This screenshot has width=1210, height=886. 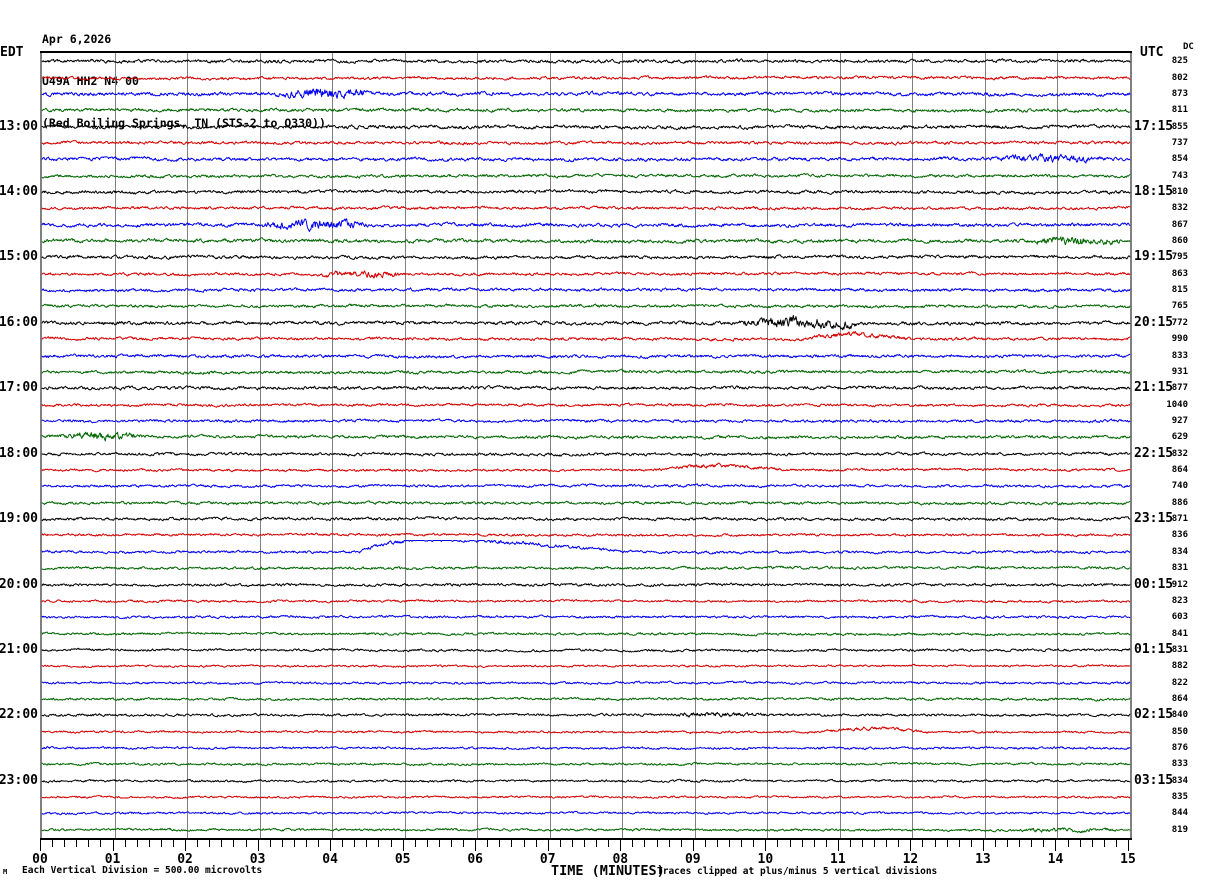 I want to click on x-tick-label: 02, so click(x=185, y=859).